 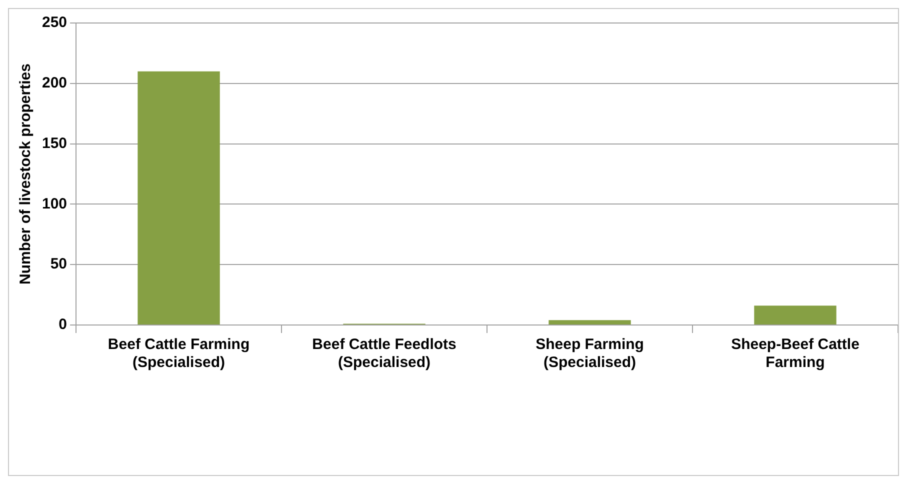 What do you see at coordinates (63, 325) in the screenshot?
I see `y-tick-label: 0` at bounding box center [63, 325].